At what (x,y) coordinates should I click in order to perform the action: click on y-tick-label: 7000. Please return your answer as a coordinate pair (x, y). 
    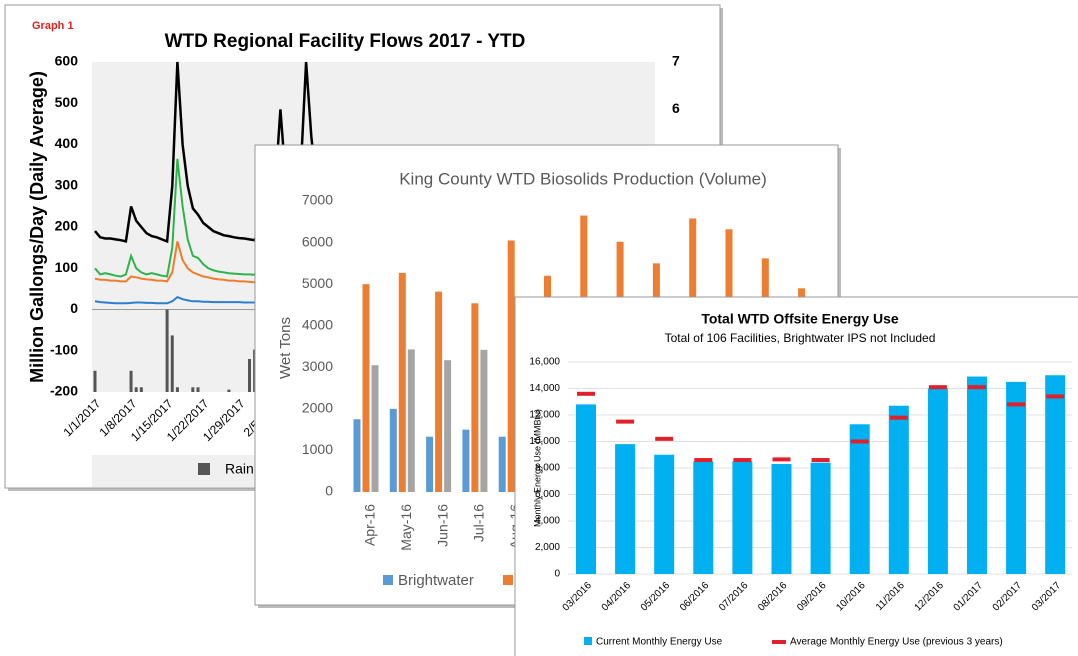
    Looking at the image, I should click on (317, 200).